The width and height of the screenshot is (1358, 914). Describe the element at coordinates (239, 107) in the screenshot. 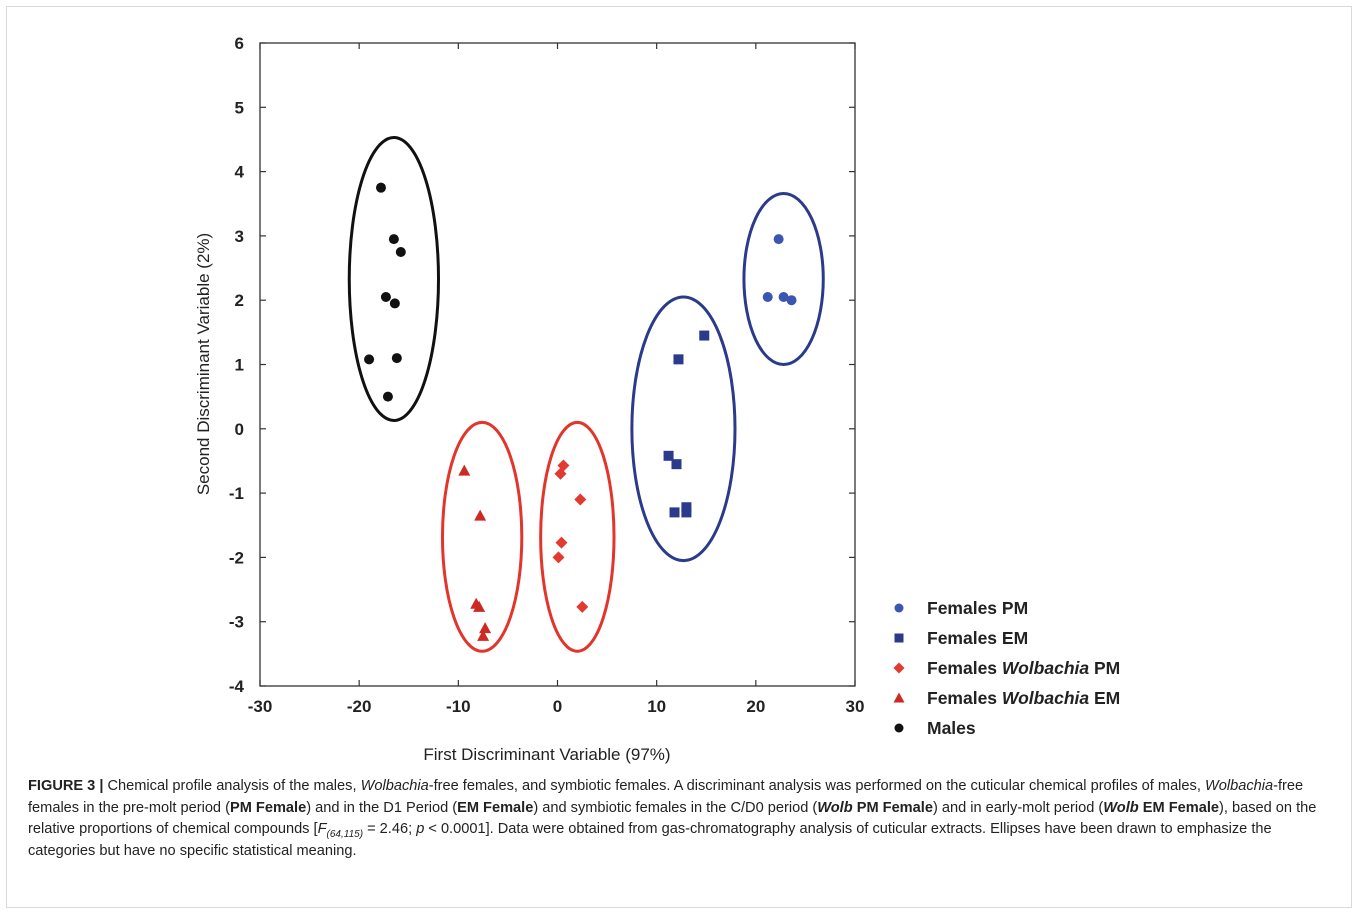

I see `y-tick-label: 5` at that location.